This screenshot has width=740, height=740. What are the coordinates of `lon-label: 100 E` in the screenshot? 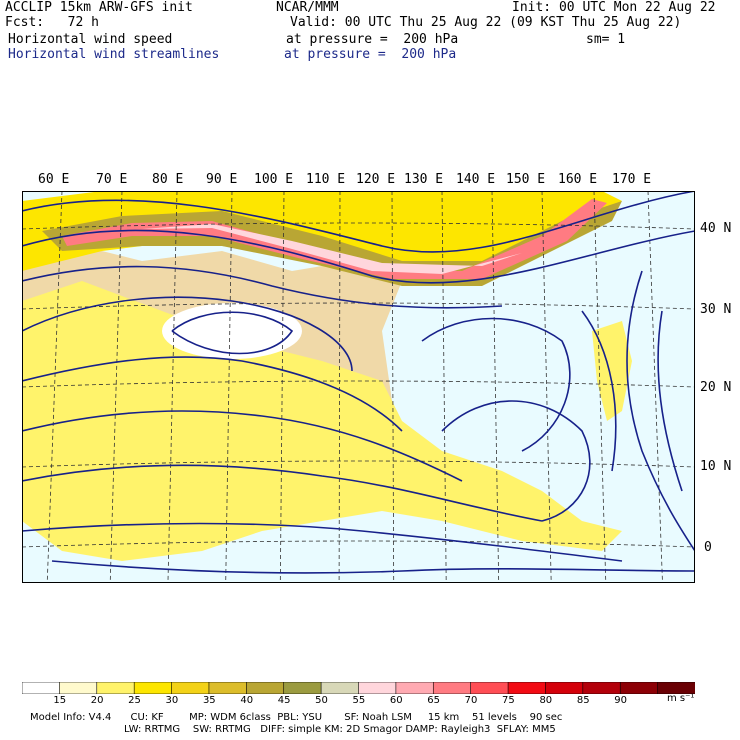 It's located at (274, 179).